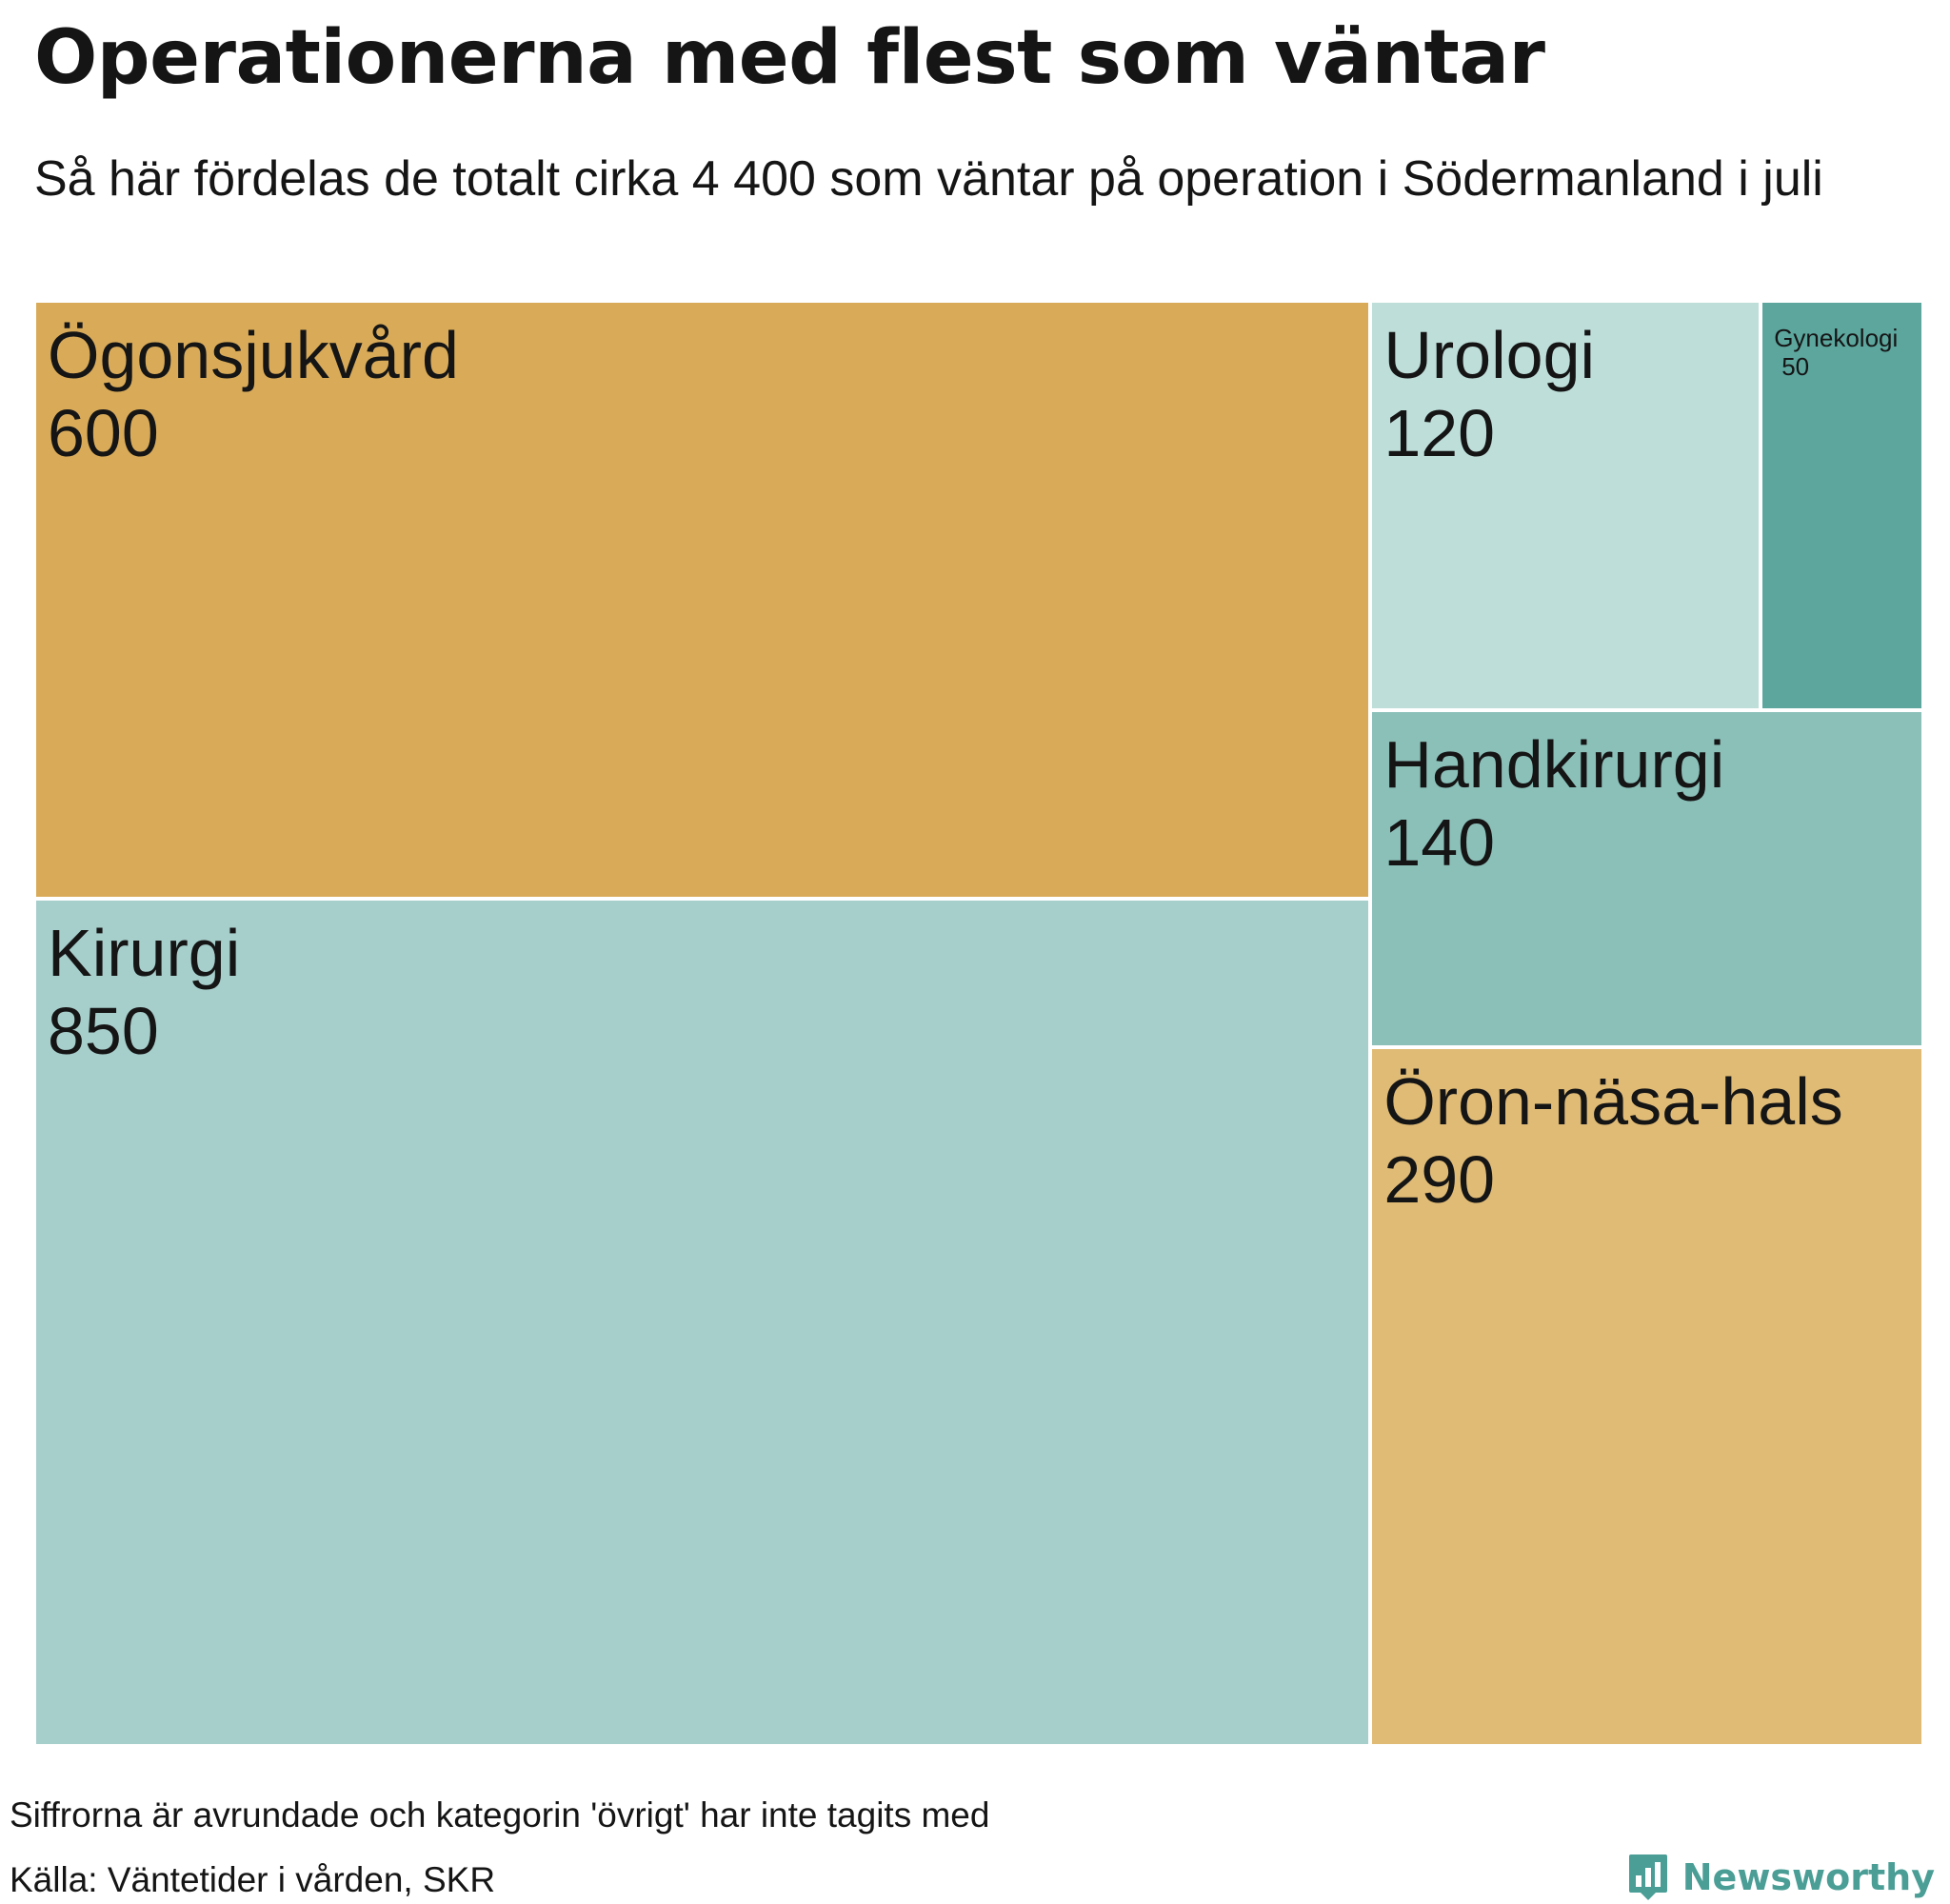  I want to click on tile-value: 120, so click(1439, 433).